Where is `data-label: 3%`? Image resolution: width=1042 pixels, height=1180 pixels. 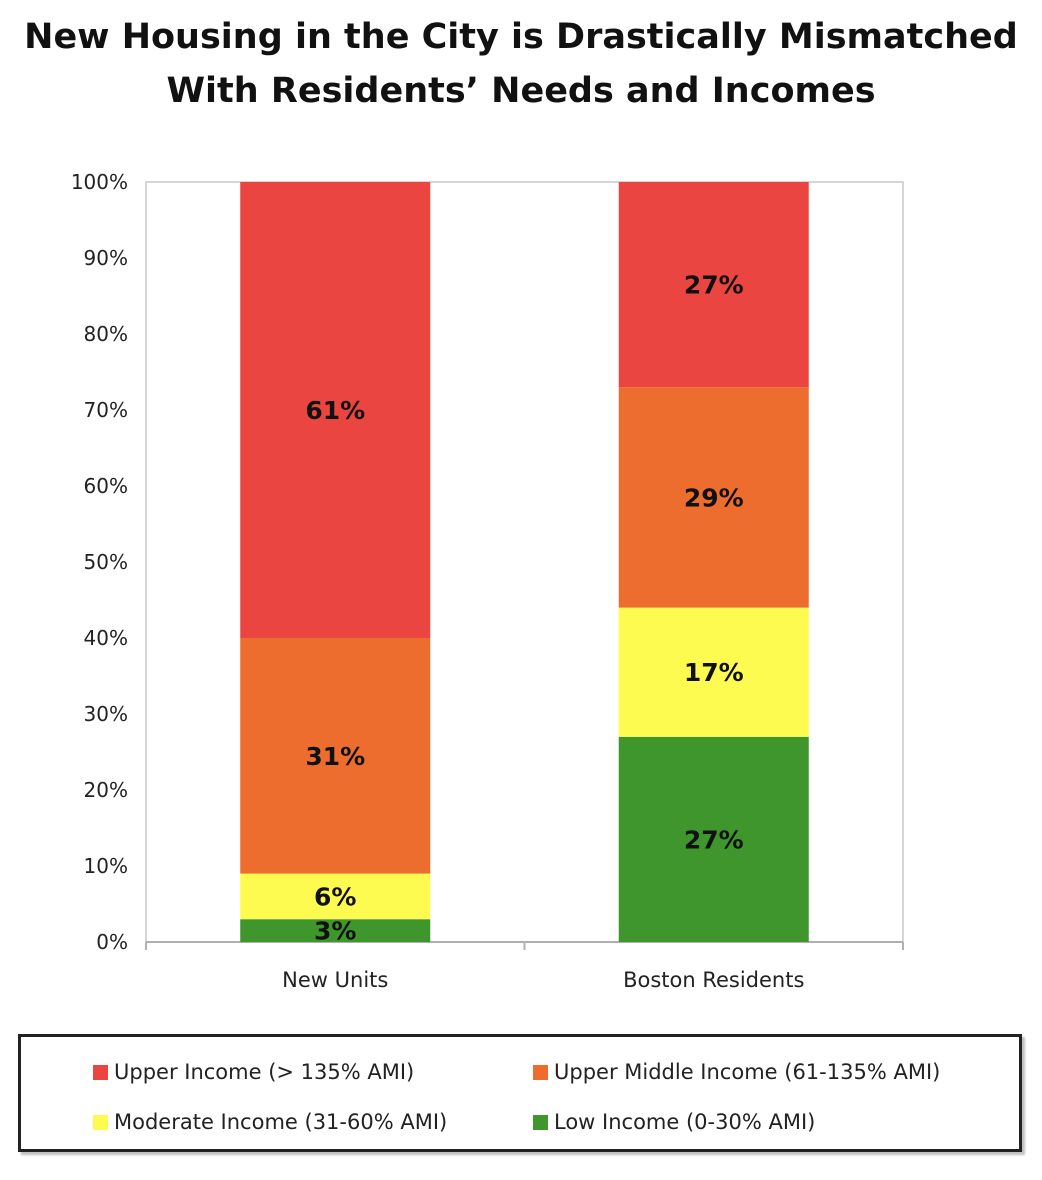 data-label: 3% is located at coordinates (335, 931).